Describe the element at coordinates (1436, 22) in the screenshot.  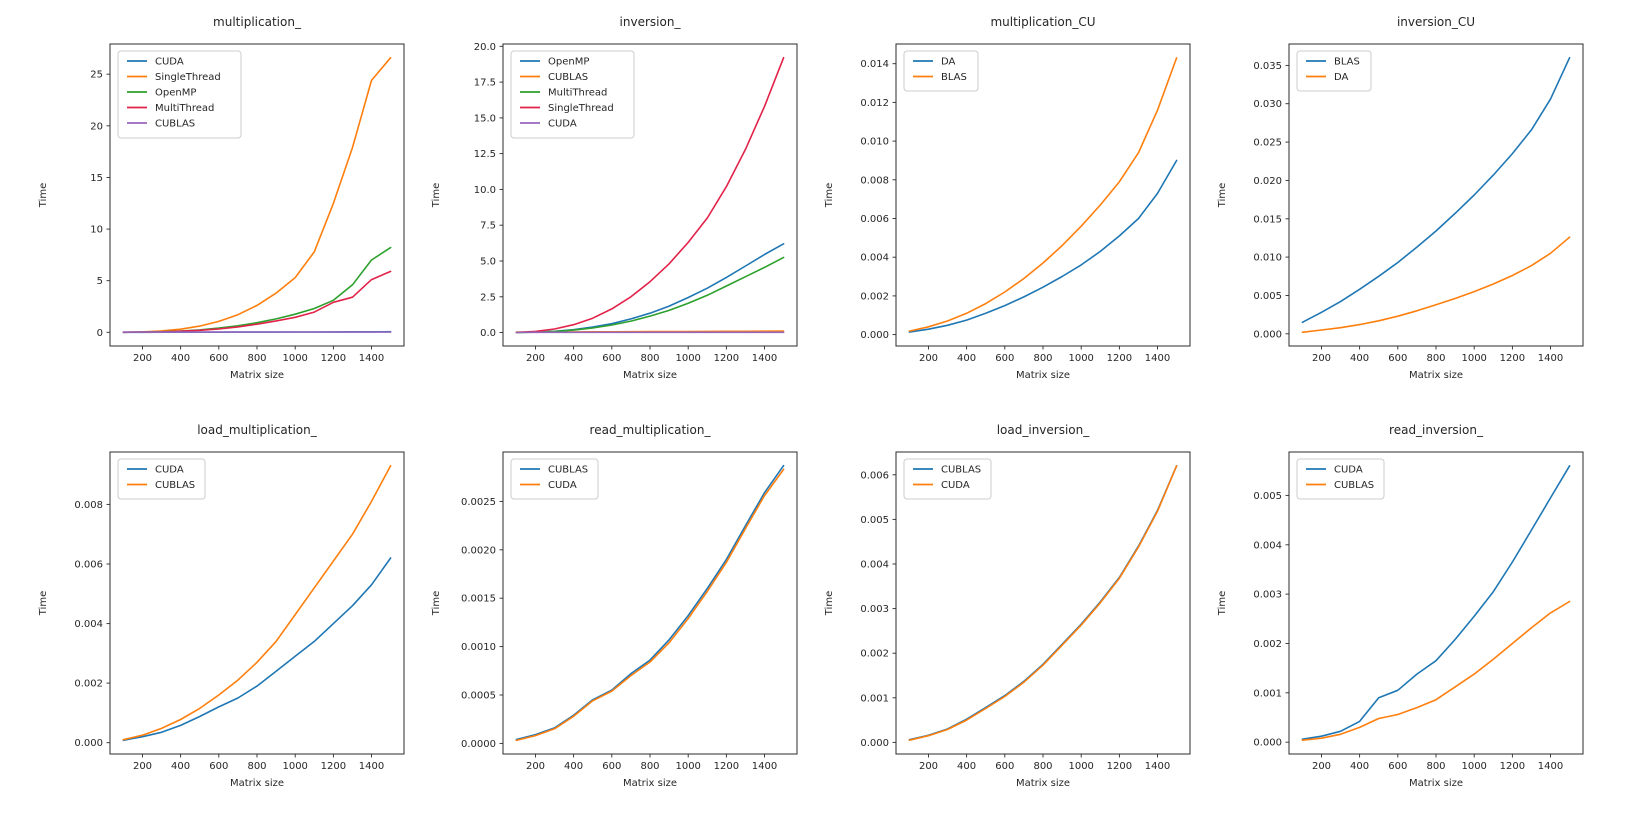
I see `chart-title: inversion_CU` at that location.